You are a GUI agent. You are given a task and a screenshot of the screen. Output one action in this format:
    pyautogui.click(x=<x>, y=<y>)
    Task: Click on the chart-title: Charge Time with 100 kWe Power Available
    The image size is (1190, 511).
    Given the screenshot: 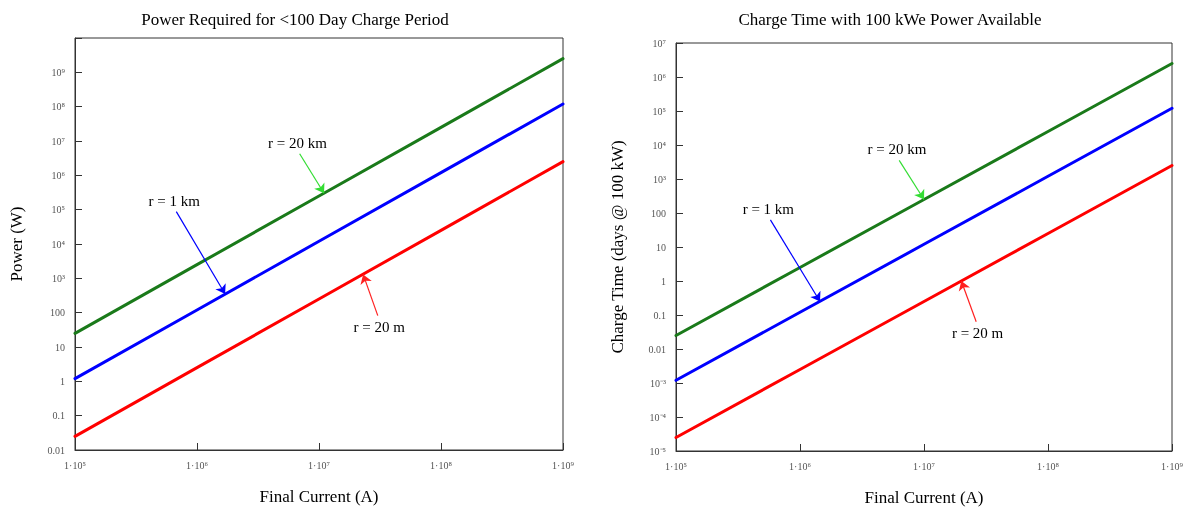 What is the action you would take?
    pyautogui.click(x=890, y=19)
    